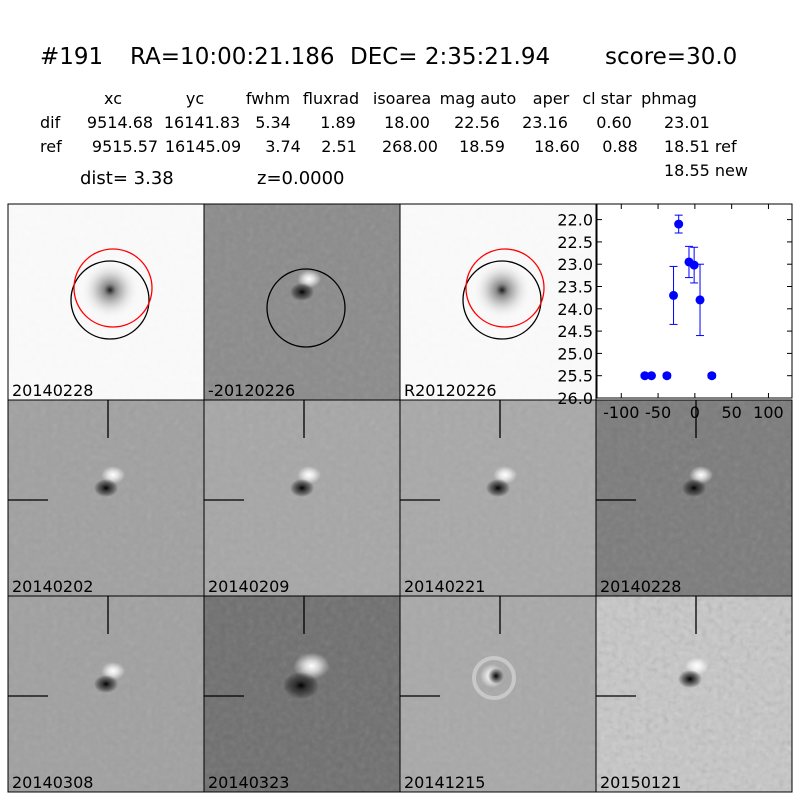 This screenshot has height=800, width=800. Describe the element at coordinates (620, 146) in the screenshot. I see `cell: 0.88` at that location.